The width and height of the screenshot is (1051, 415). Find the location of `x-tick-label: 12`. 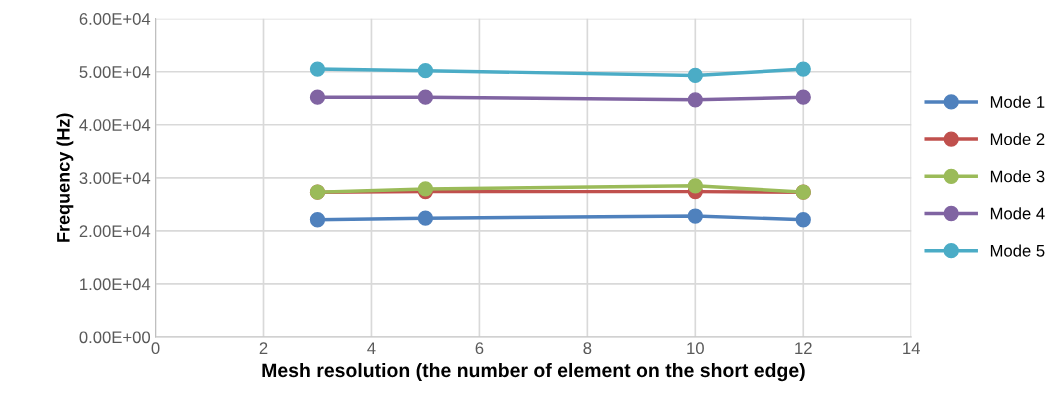

x-tick-label: 12 is located at coordinates (803, 348).